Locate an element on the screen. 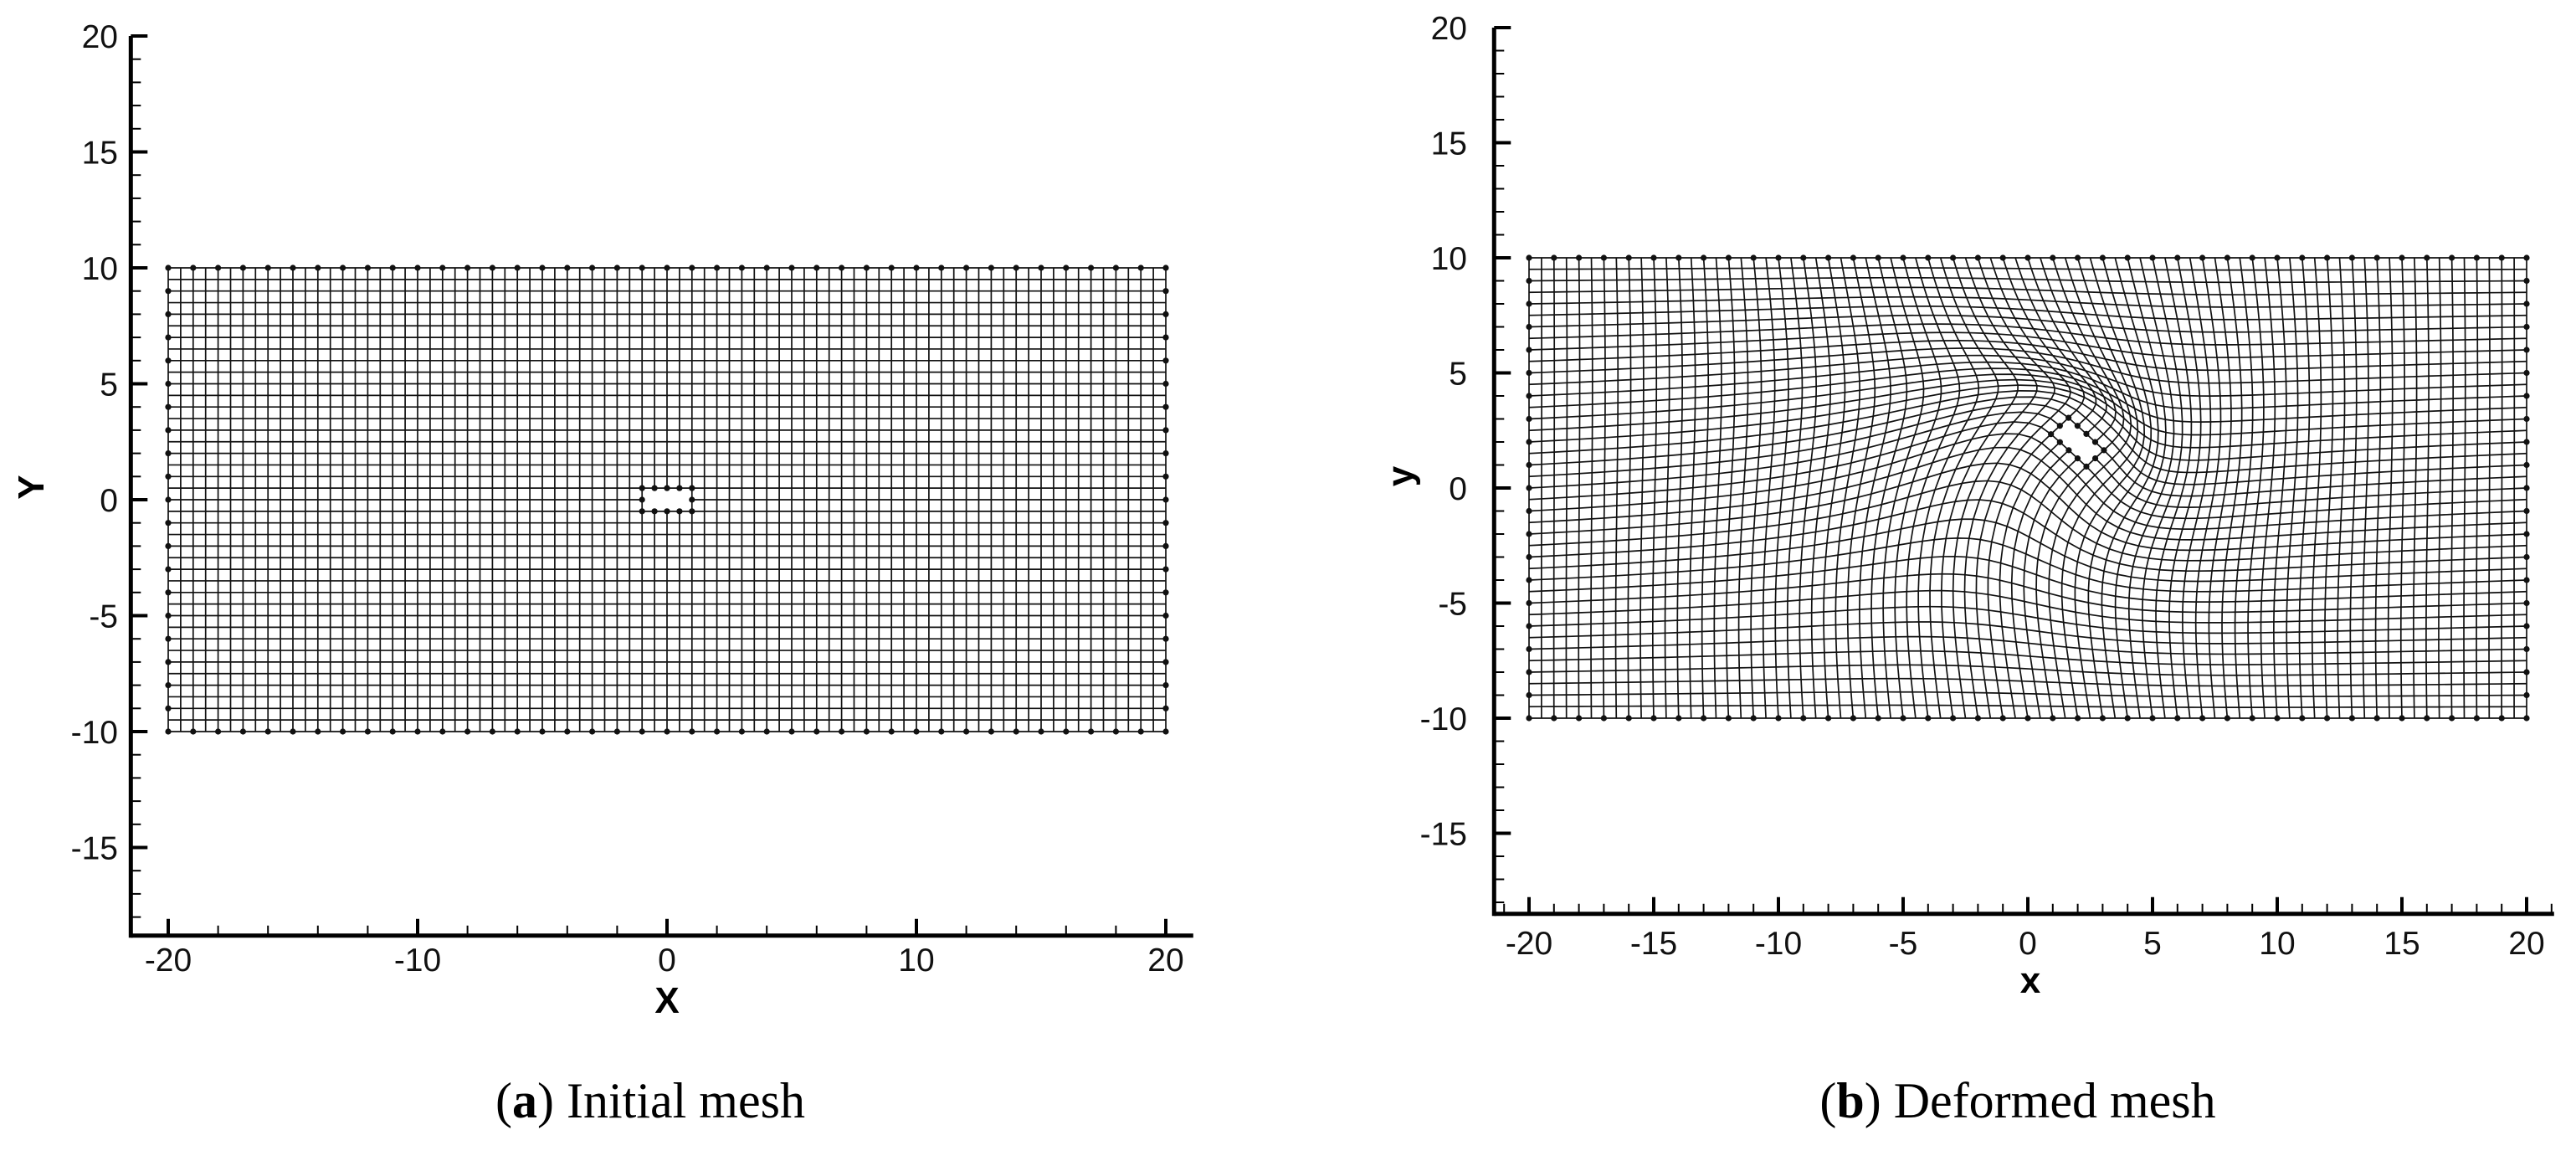  y-tick-label: 15 is located at coordinates (100, 154).